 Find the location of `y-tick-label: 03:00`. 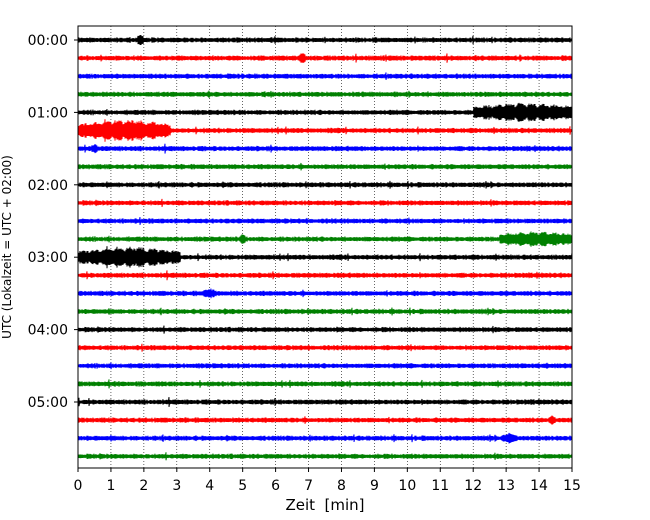

y-tick-label: 03:00 is located at coordinates (48, 258).